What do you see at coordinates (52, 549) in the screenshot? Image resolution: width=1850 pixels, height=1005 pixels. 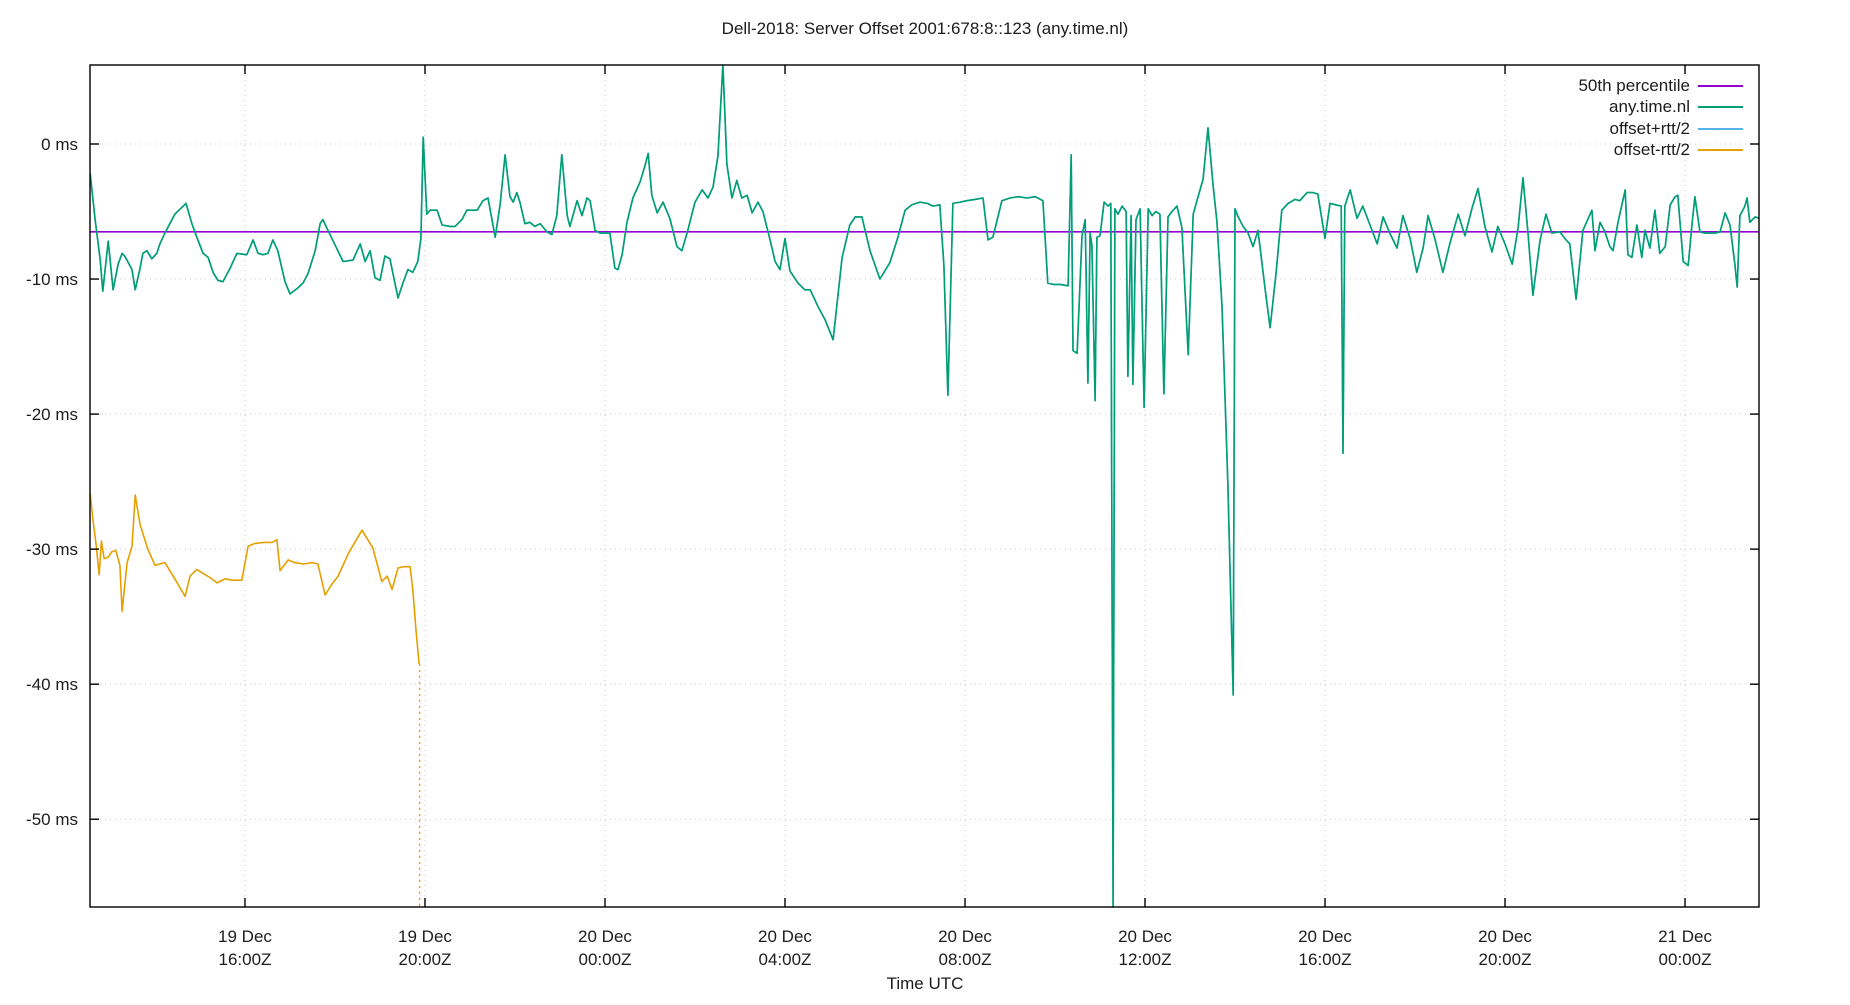 I see `y-tick-label: -30 ms` at bounding box center [52, 549].